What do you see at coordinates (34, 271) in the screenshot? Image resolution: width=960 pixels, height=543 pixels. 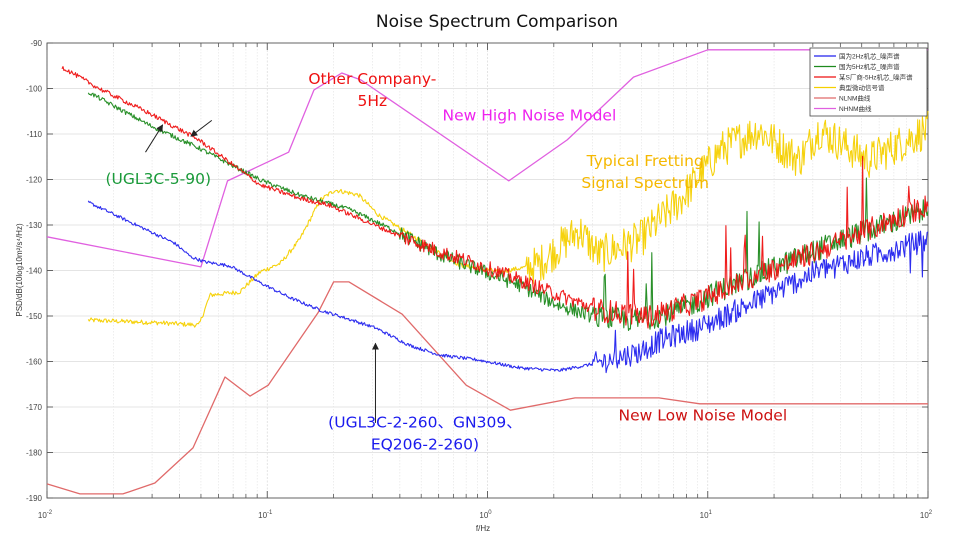 I see `y-tick-label: -140` at bounding box center [34, 271].